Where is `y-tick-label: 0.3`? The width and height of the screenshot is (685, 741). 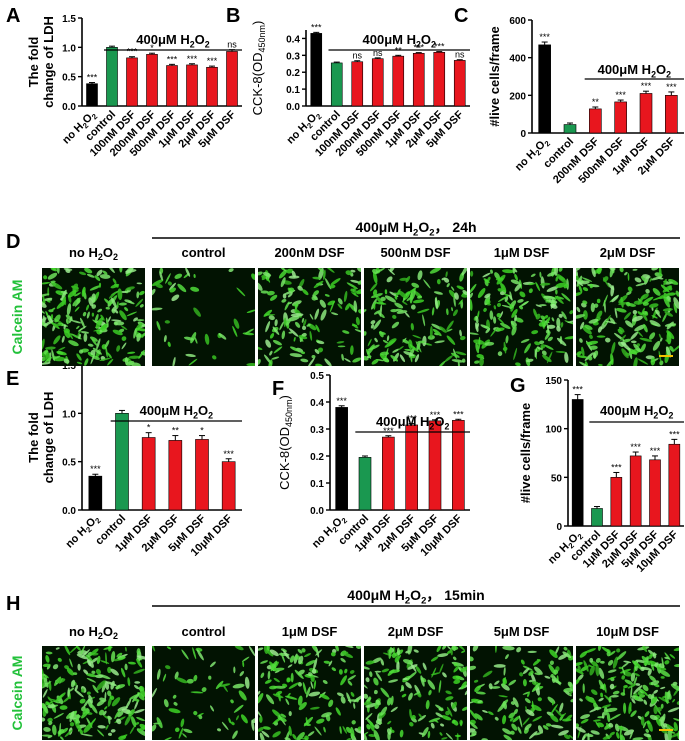 y-tick-label: 0.3 is located at coordinates (293, 56).